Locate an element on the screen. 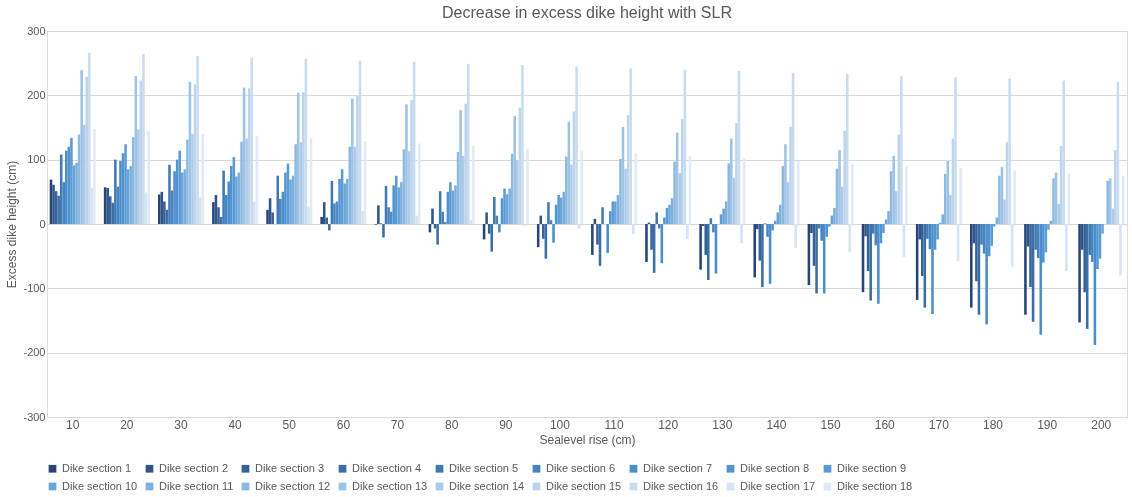 This screenshot has height=497, width=1132. legend-label: Dike section 7 is located at coordinates (678, 467).